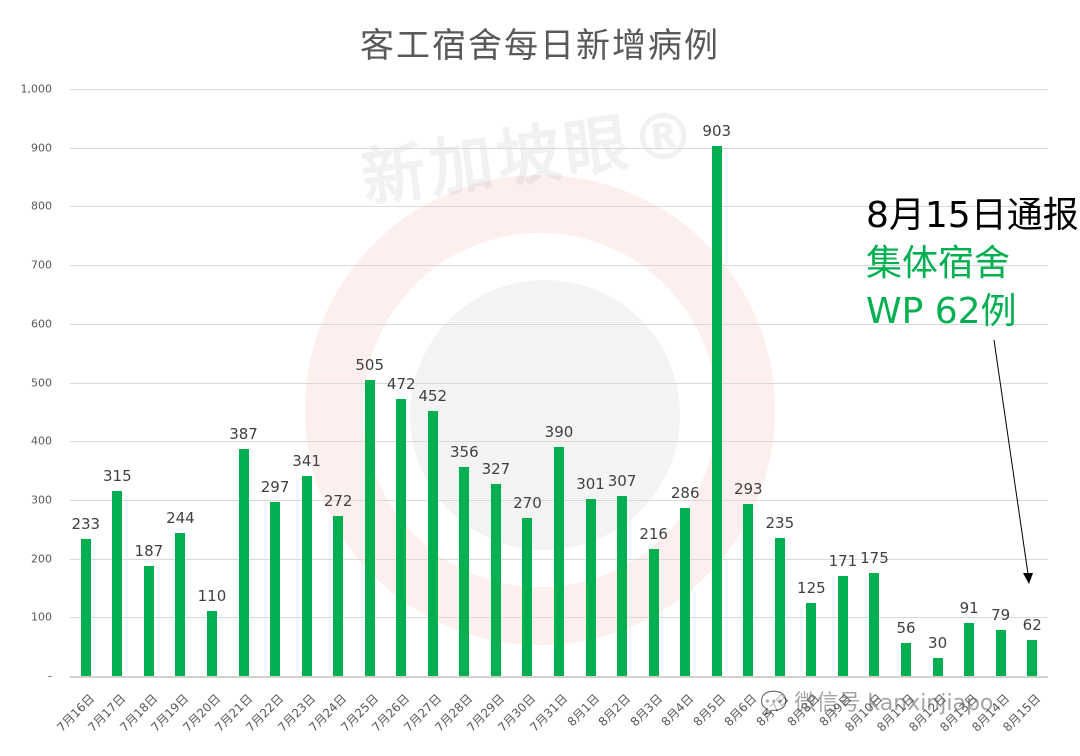  I want to click on data-label: 171, so click(843, 560).